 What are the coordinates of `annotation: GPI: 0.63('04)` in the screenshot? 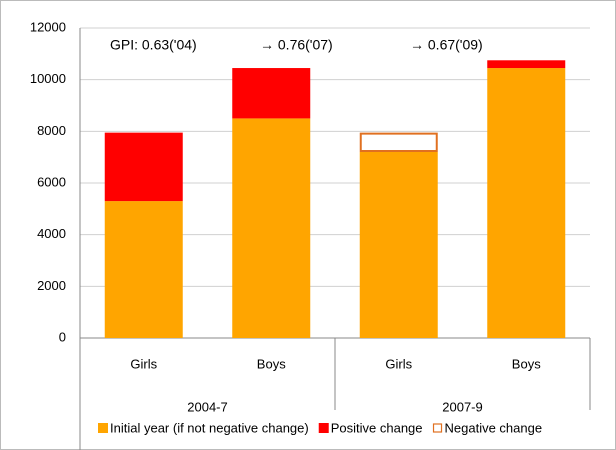 It's located at (153, 45).